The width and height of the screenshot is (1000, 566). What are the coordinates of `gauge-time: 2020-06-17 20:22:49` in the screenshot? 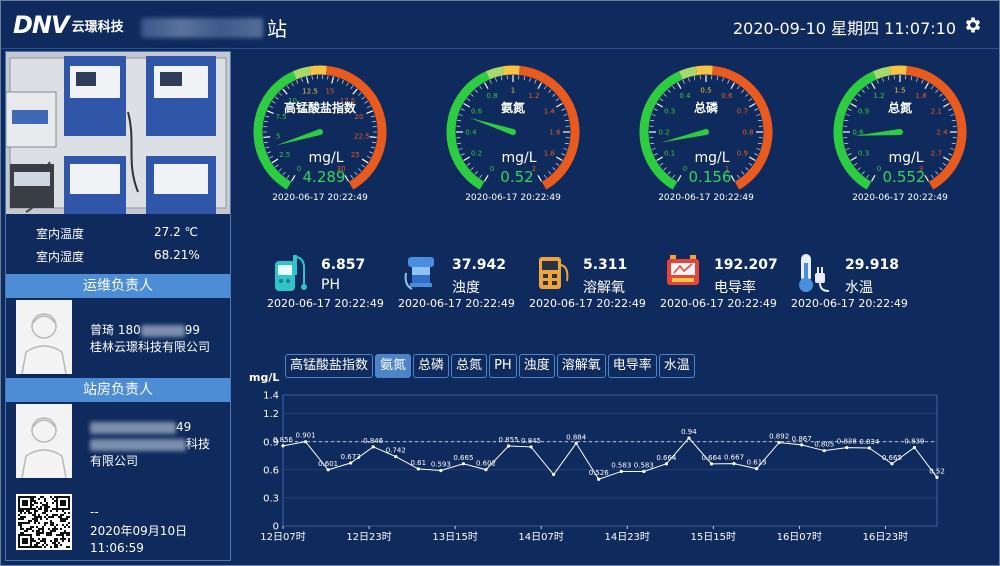 It's located at (900, 198).